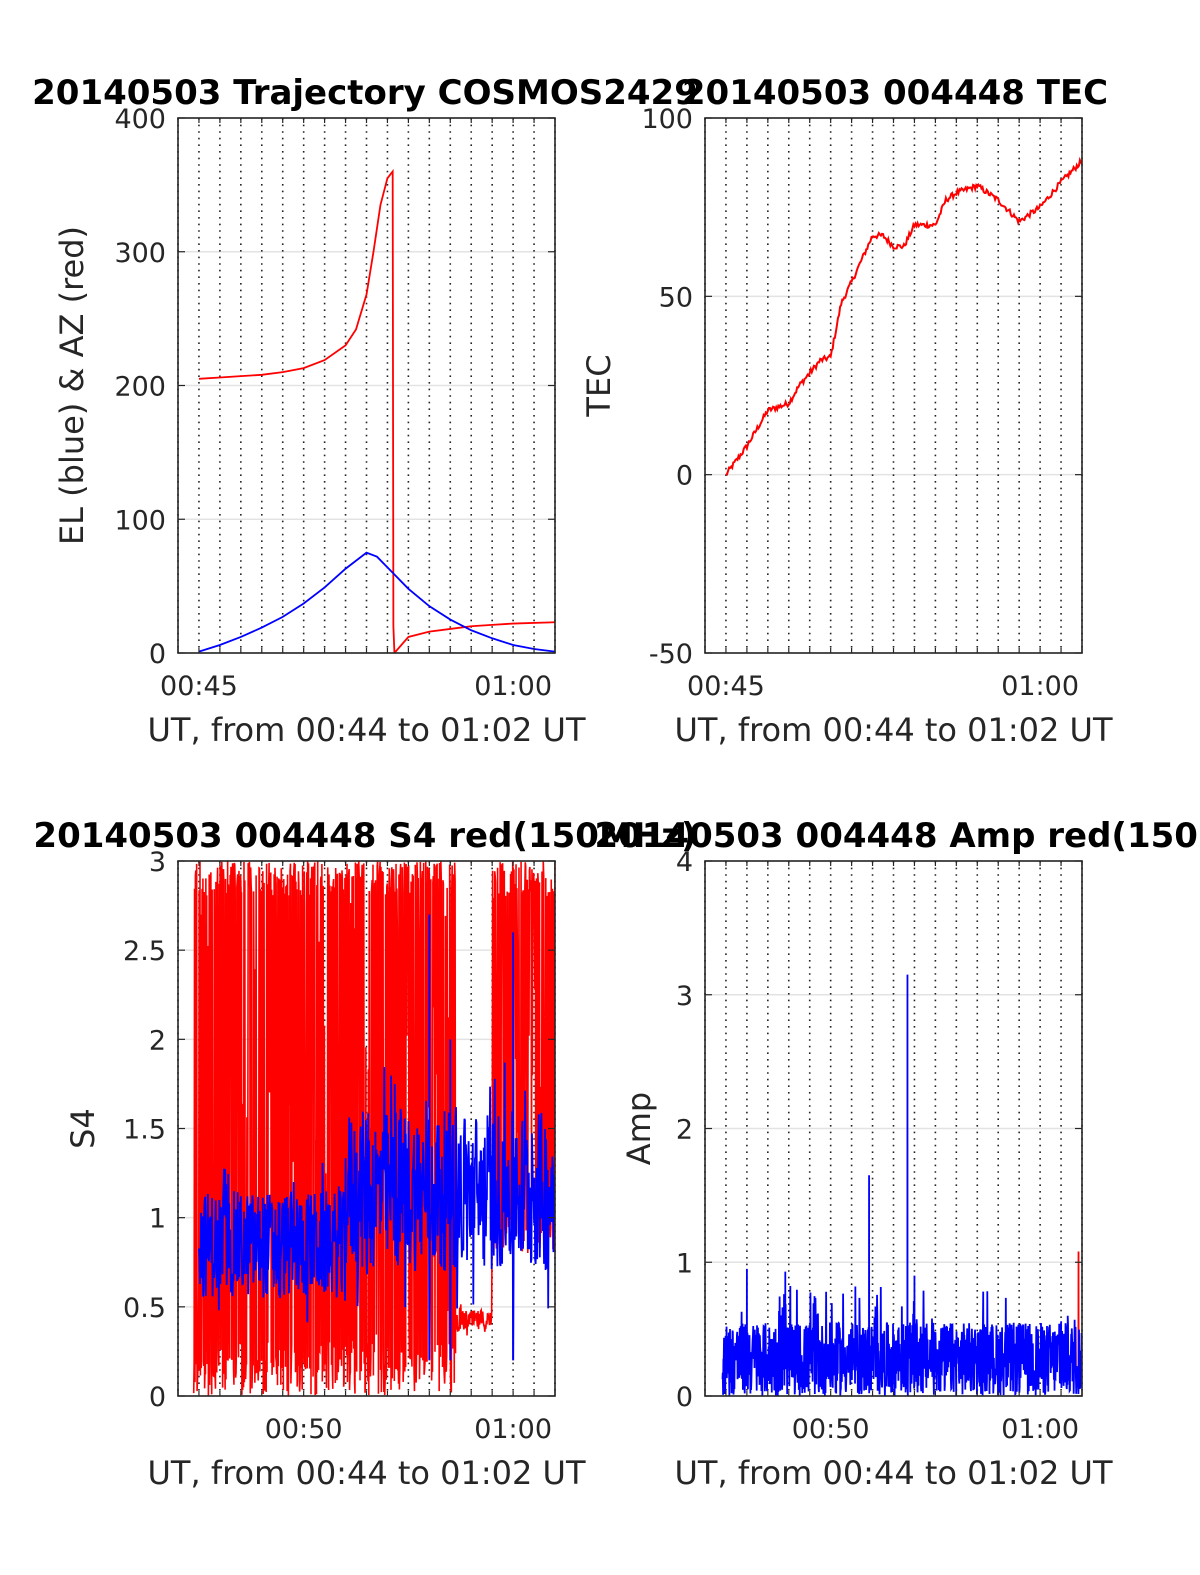 The width and height of the screenshot is (1200, 1575). What do you see at coordinates (365, 93) in the screenshot?
I see `chart-title: 20140503 Trajectory COSMOS2429` at bounding box center [365, 93].